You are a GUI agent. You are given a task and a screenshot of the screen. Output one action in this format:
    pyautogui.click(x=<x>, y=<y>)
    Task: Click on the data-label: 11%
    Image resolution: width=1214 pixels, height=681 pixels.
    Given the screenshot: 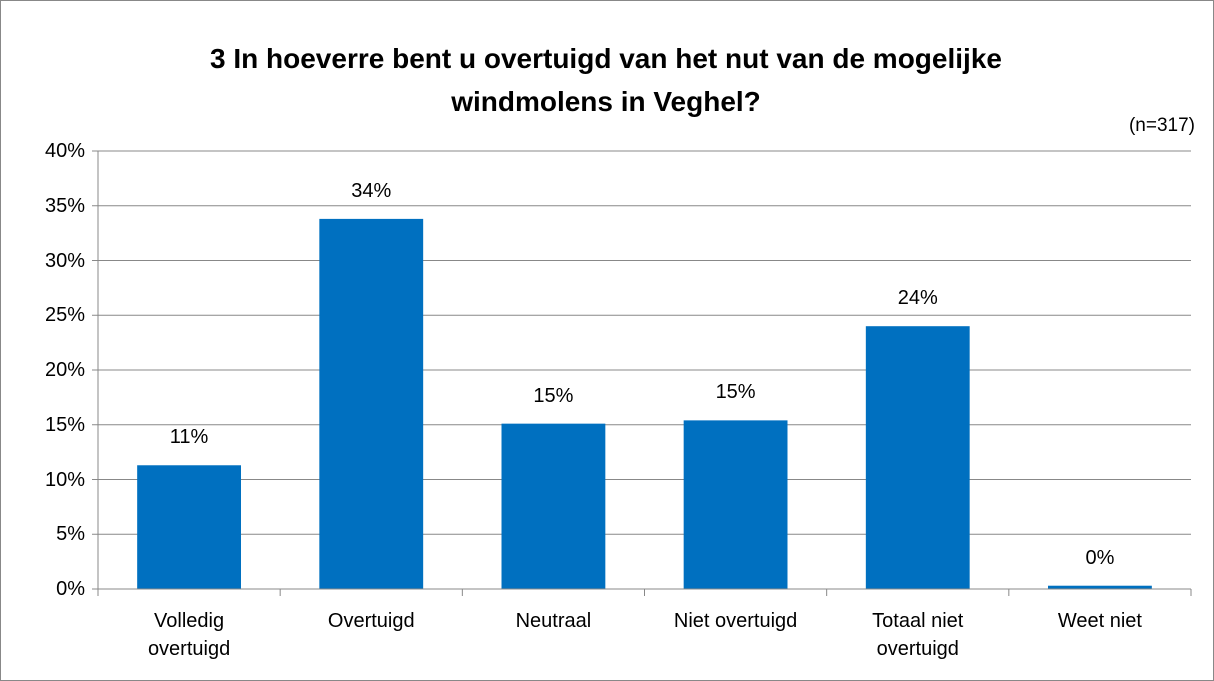 What is the action you would take?
    pyautogui.click(x=189, y=437)
    